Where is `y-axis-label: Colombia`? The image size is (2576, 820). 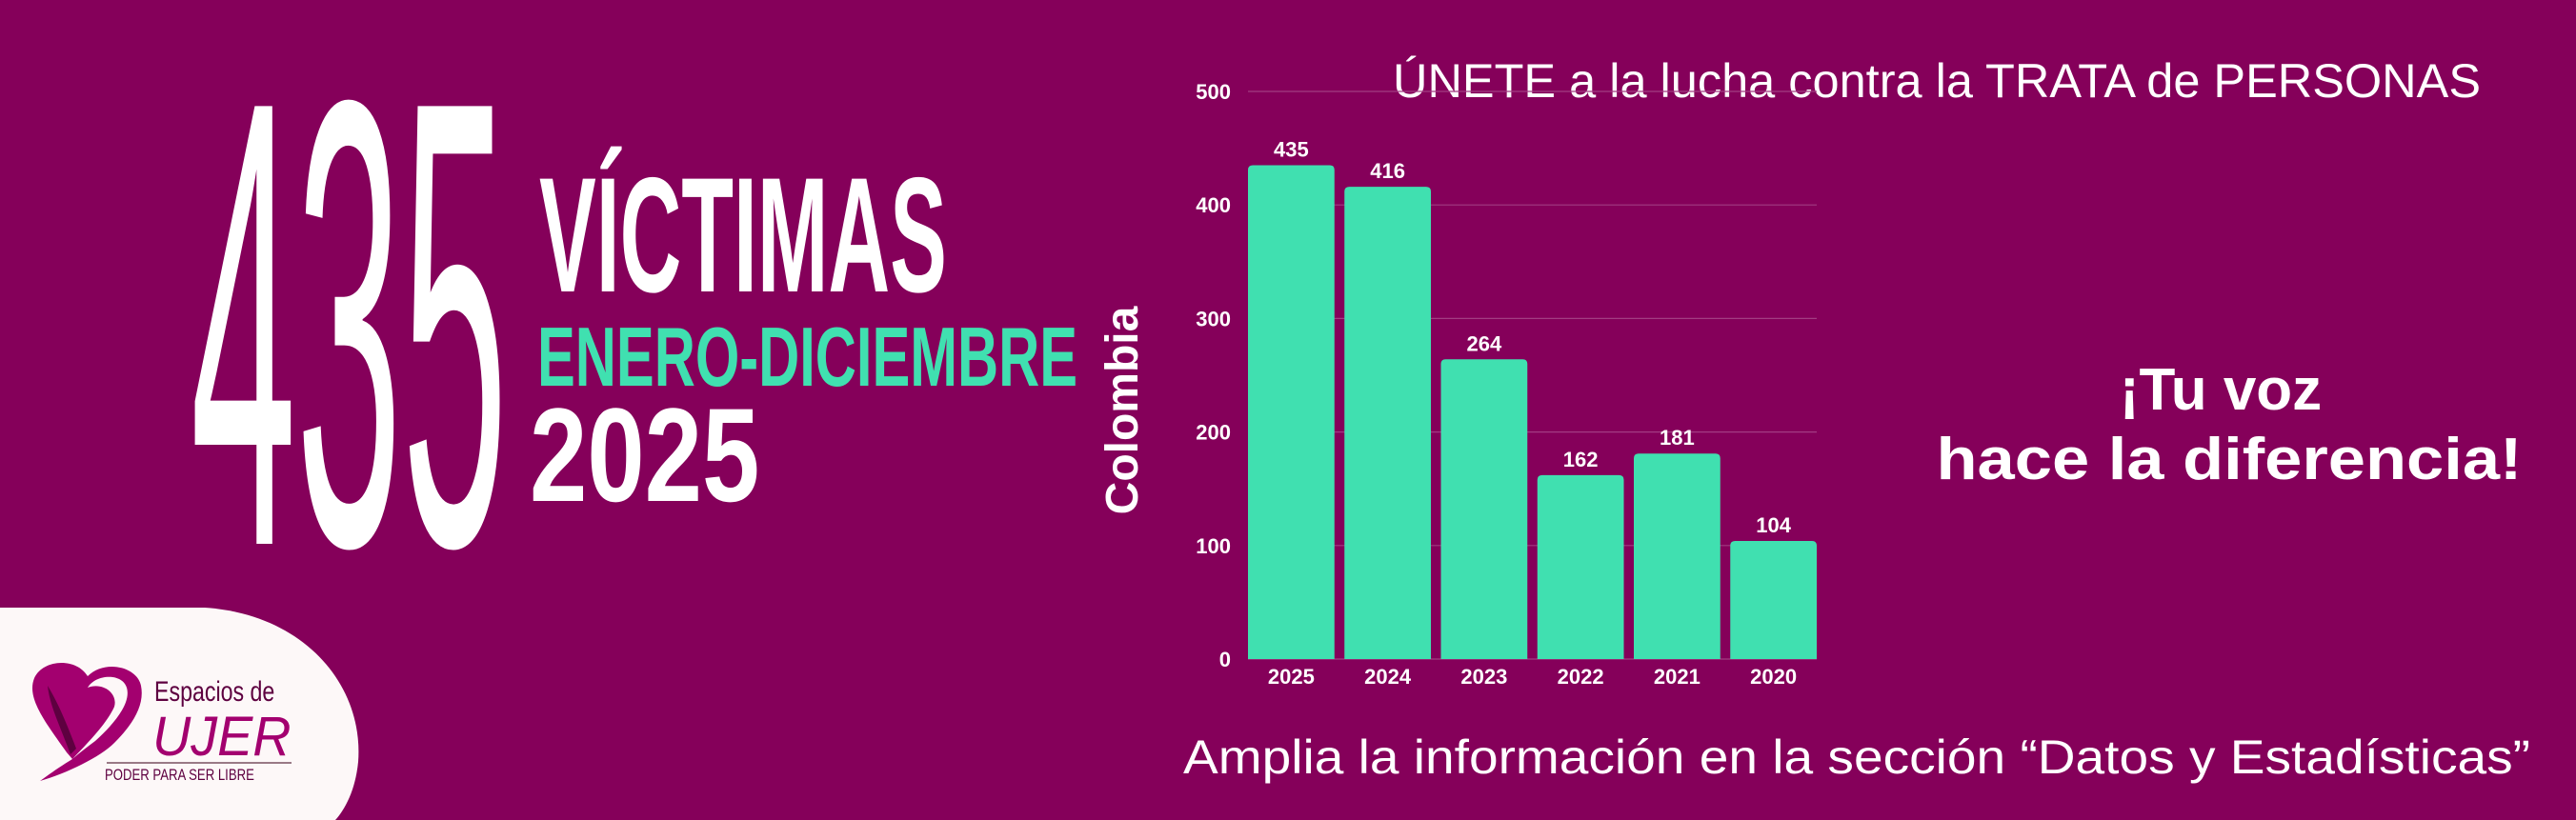
y-axis-label: Colombia is located at coordinates (1122, 410).